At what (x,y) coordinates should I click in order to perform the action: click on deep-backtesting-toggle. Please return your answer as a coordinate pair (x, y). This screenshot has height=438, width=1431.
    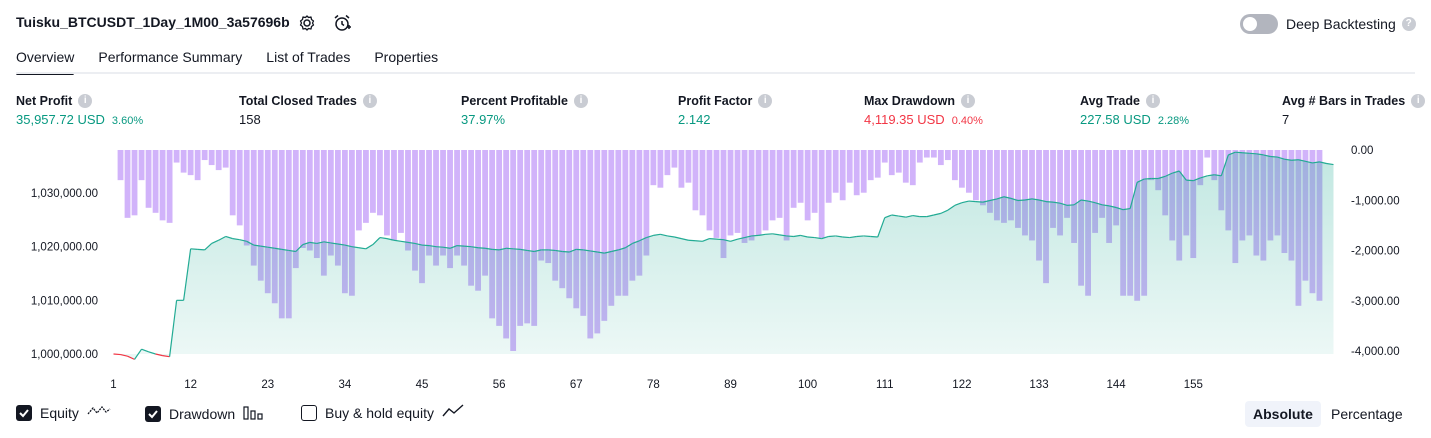
    Looking at the image, I should click on (1259, 24).